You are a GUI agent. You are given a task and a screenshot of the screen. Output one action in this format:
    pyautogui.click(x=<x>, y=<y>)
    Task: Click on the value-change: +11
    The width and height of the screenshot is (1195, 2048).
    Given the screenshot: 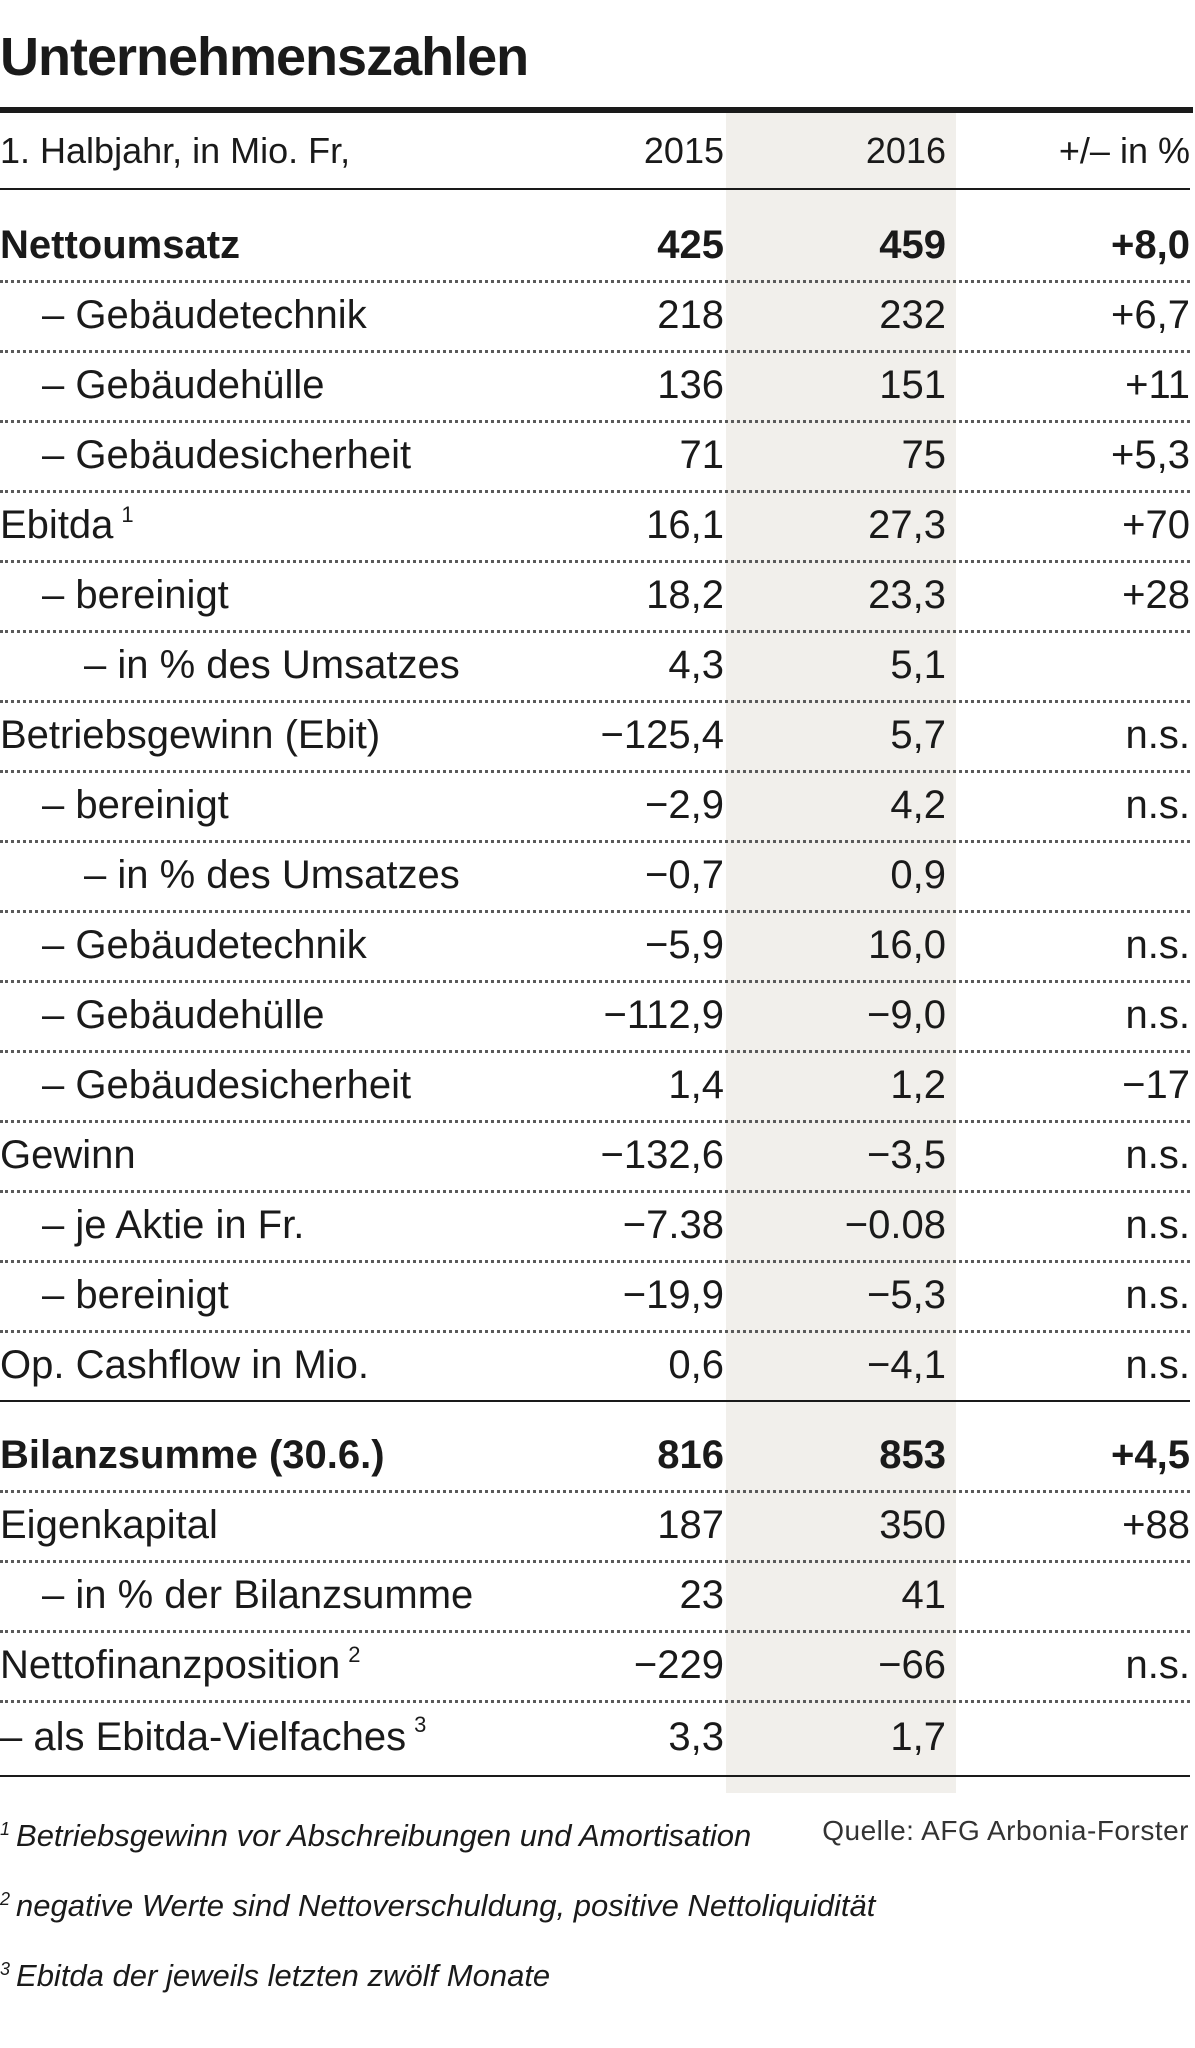 What is the action you would take?
    pyautogui.click(x=1157, y=385)
    